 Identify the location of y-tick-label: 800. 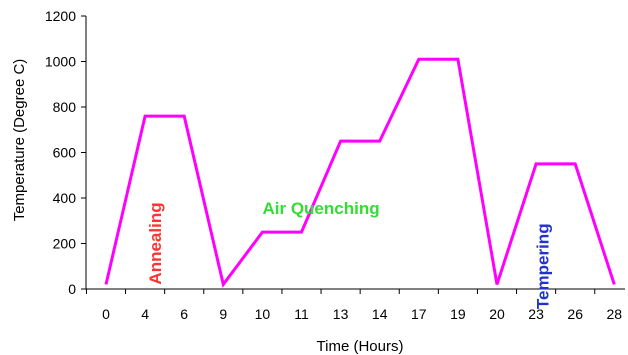
(65, 107).